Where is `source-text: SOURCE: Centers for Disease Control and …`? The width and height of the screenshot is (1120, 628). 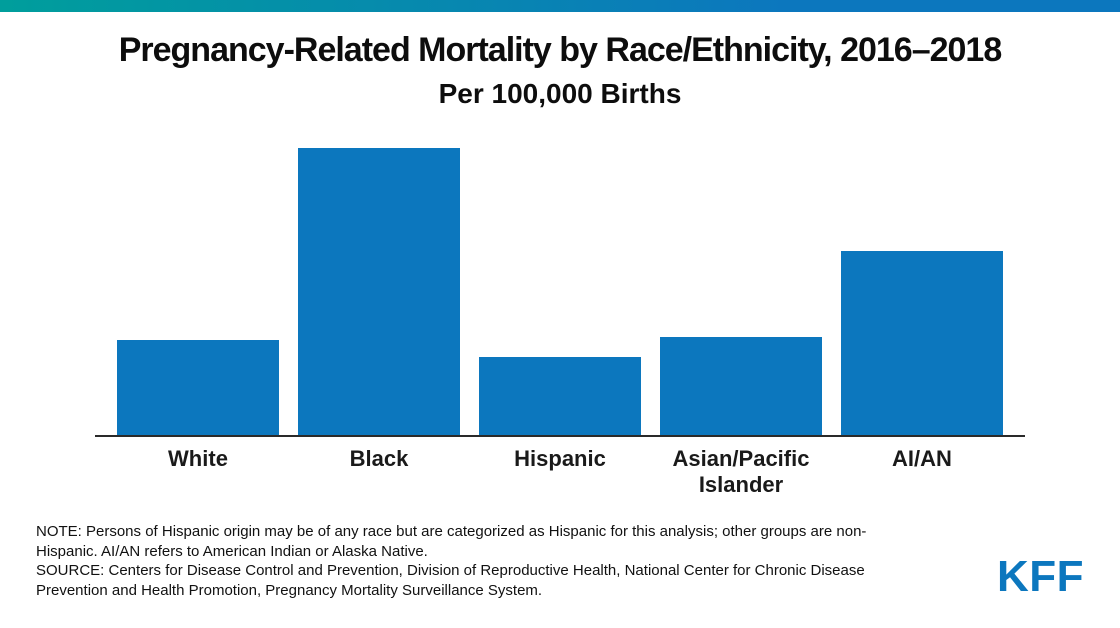 source-text: SOURCE: Centers for Disease Control and … is located at coordinates (450, 580).